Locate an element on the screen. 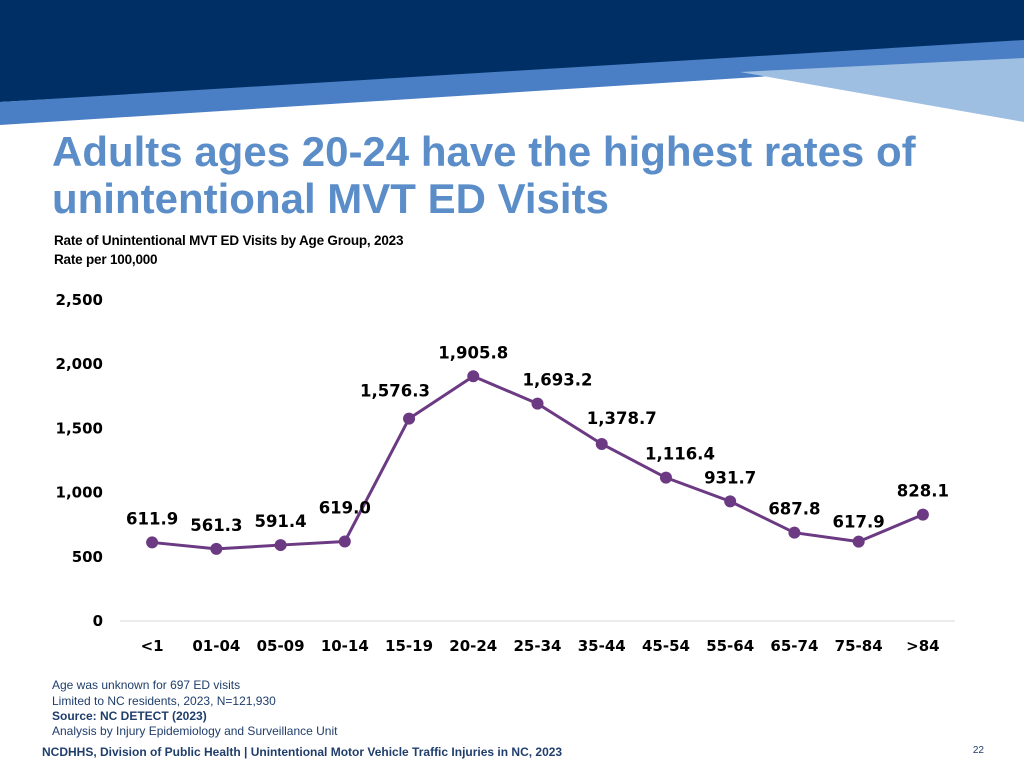  data-label: 619.0 is located at coordinates (345, 508).